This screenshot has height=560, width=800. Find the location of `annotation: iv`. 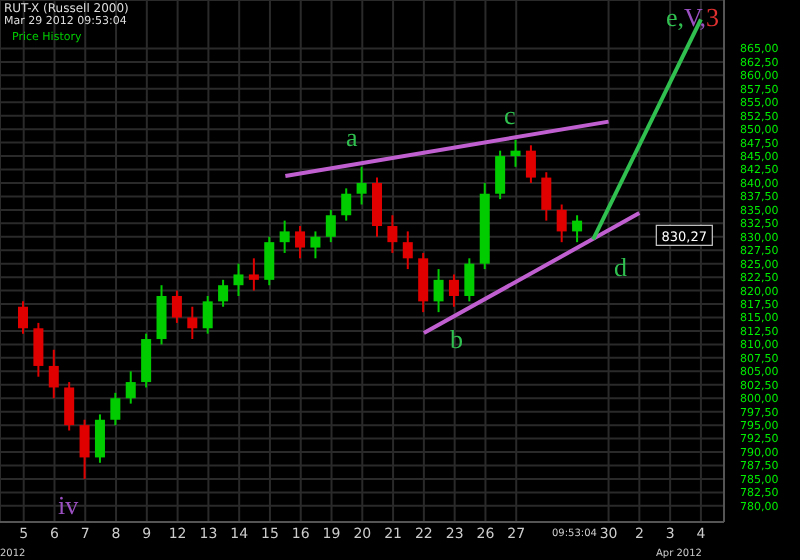

annotation: iv is located at coordinates (68, 505).